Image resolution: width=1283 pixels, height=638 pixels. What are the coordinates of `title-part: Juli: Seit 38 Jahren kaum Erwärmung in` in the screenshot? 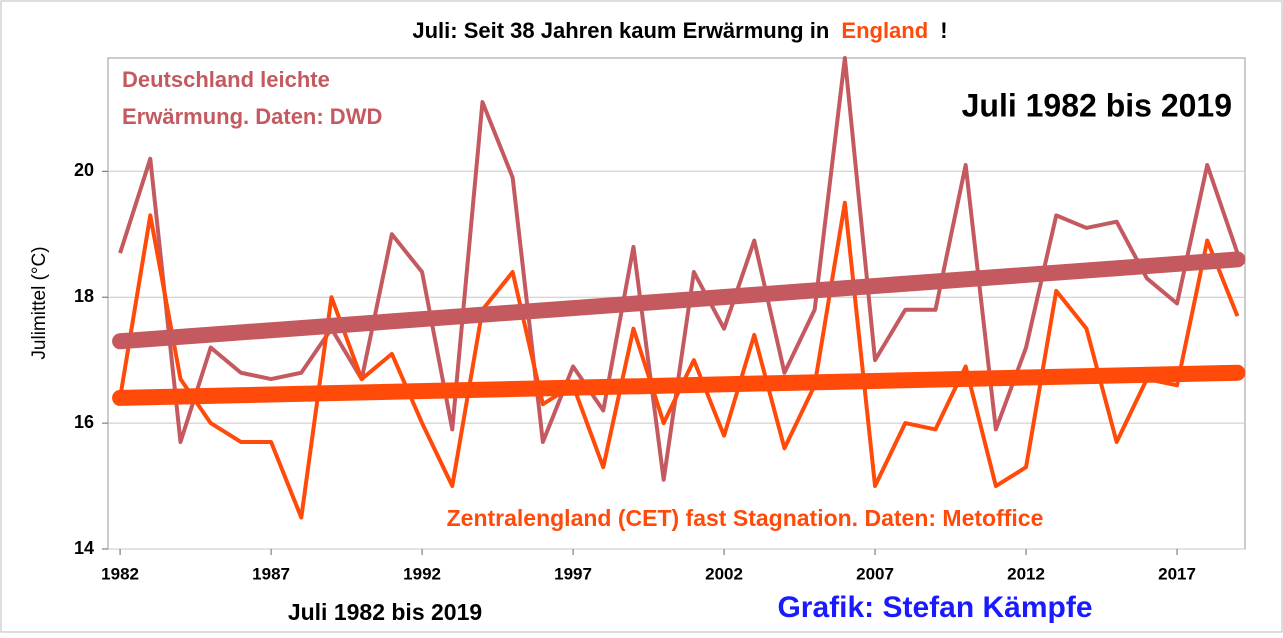 It's located at (620, 30).